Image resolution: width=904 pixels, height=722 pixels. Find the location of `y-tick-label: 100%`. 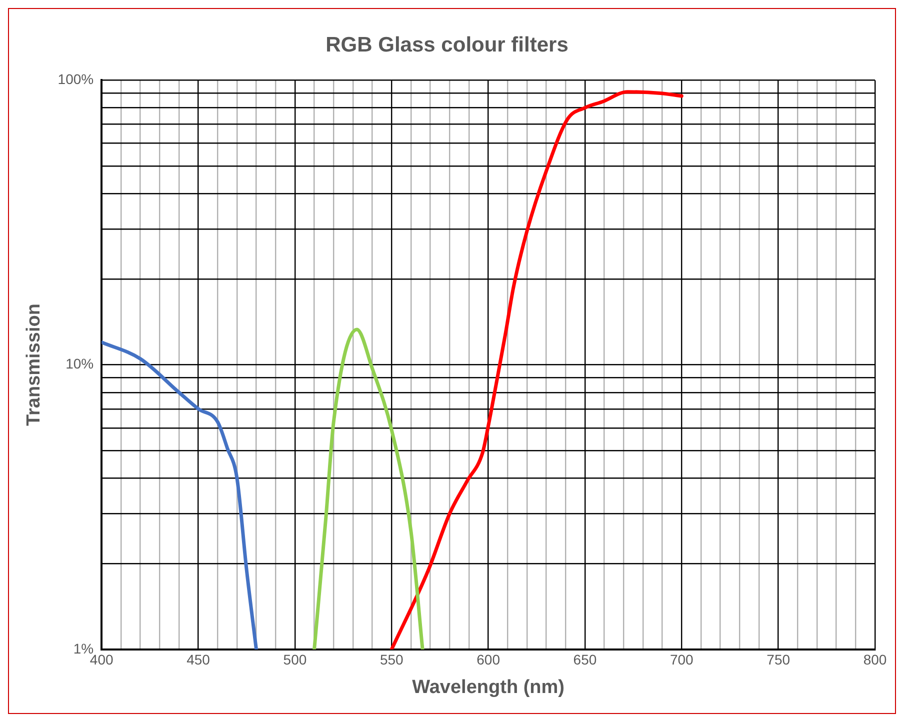

y-tick-label: 100% is located at coordinates (76, 79).